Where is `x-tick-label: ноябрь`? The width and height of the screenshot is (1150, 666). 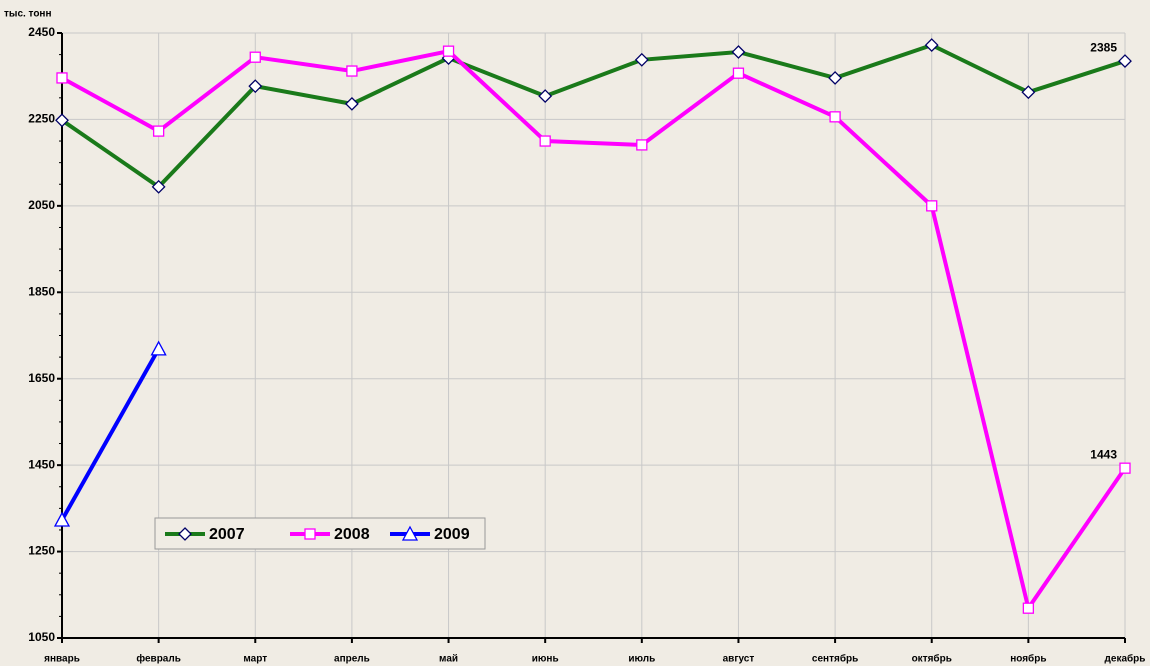
x-tick-label: ноябрь is located at coordinates (1028, 659).